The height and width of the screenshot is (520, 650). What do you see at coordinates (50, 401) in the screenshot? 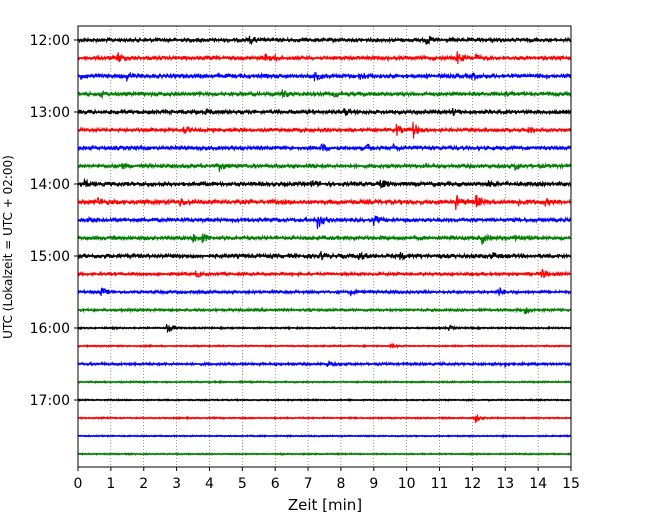
I see `y-tick-label: 17:00` at bounding box center [50, 401].